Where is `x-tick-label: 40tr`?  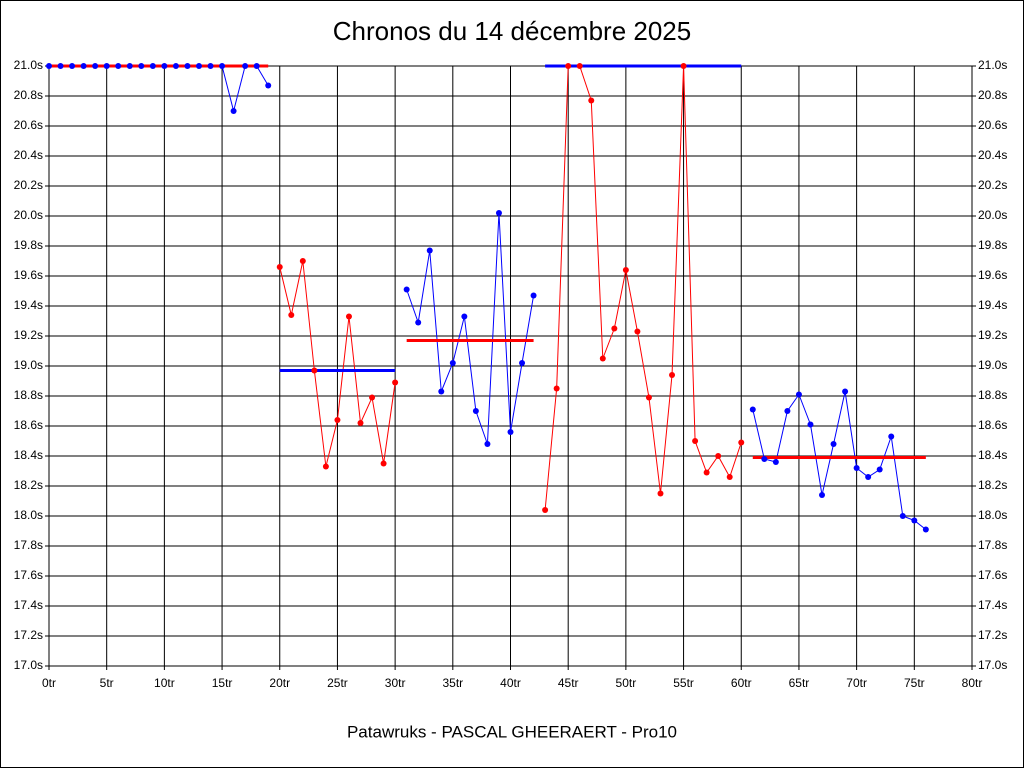 x-tick-label: 40tr is located at coordinates (510, 683).